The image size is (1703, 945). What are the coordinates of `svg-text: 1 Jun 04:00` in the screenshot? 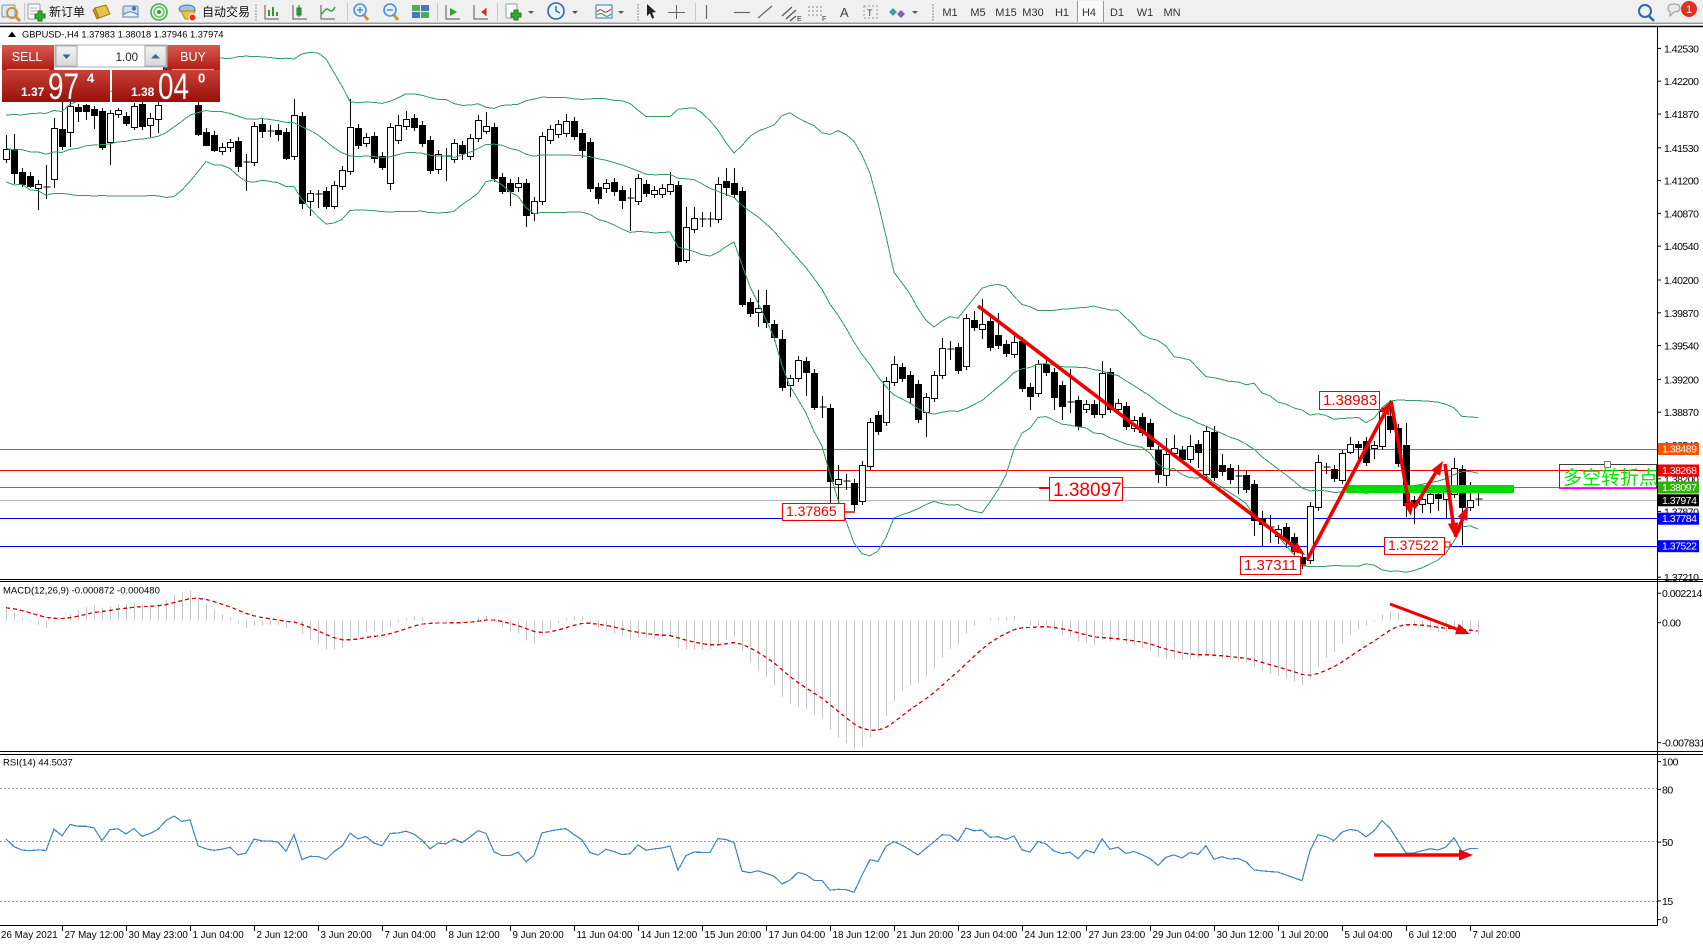 It's located at (219, 935).